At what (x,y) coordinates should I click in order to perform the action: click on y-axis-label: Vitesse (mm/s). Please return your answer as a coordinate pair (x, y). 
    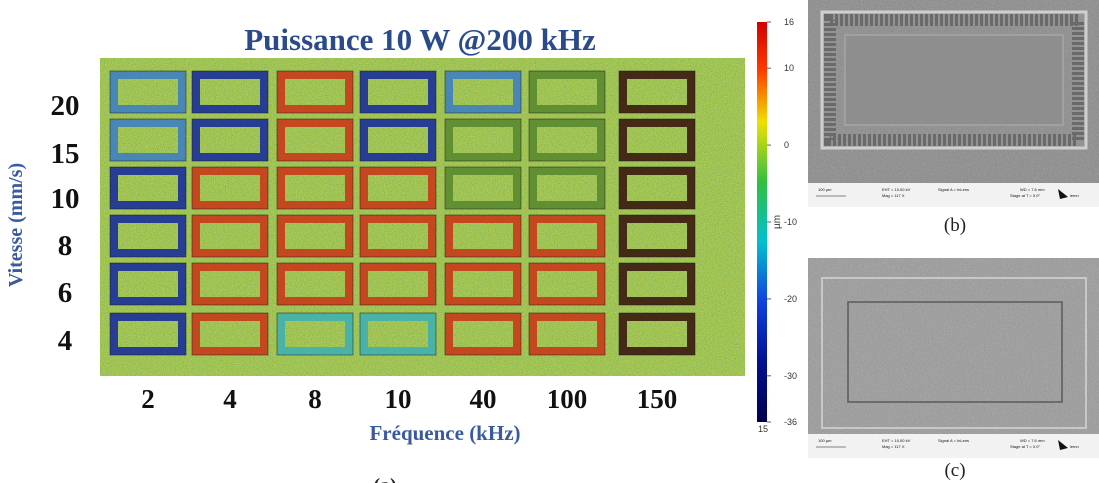
    Looking at the image, I should click on (16, 225).